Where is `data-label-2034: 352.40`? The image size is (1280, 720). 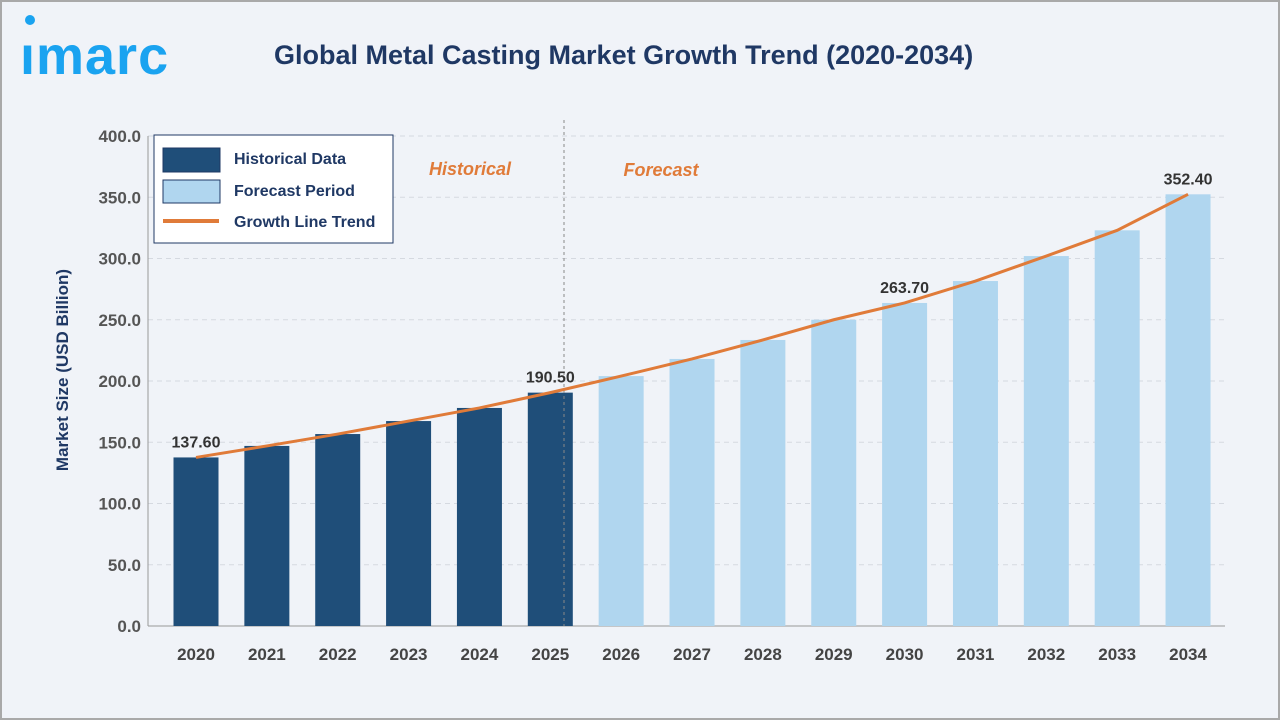
data-label-2034: 352.40 is located at coordinates (1188, 179).